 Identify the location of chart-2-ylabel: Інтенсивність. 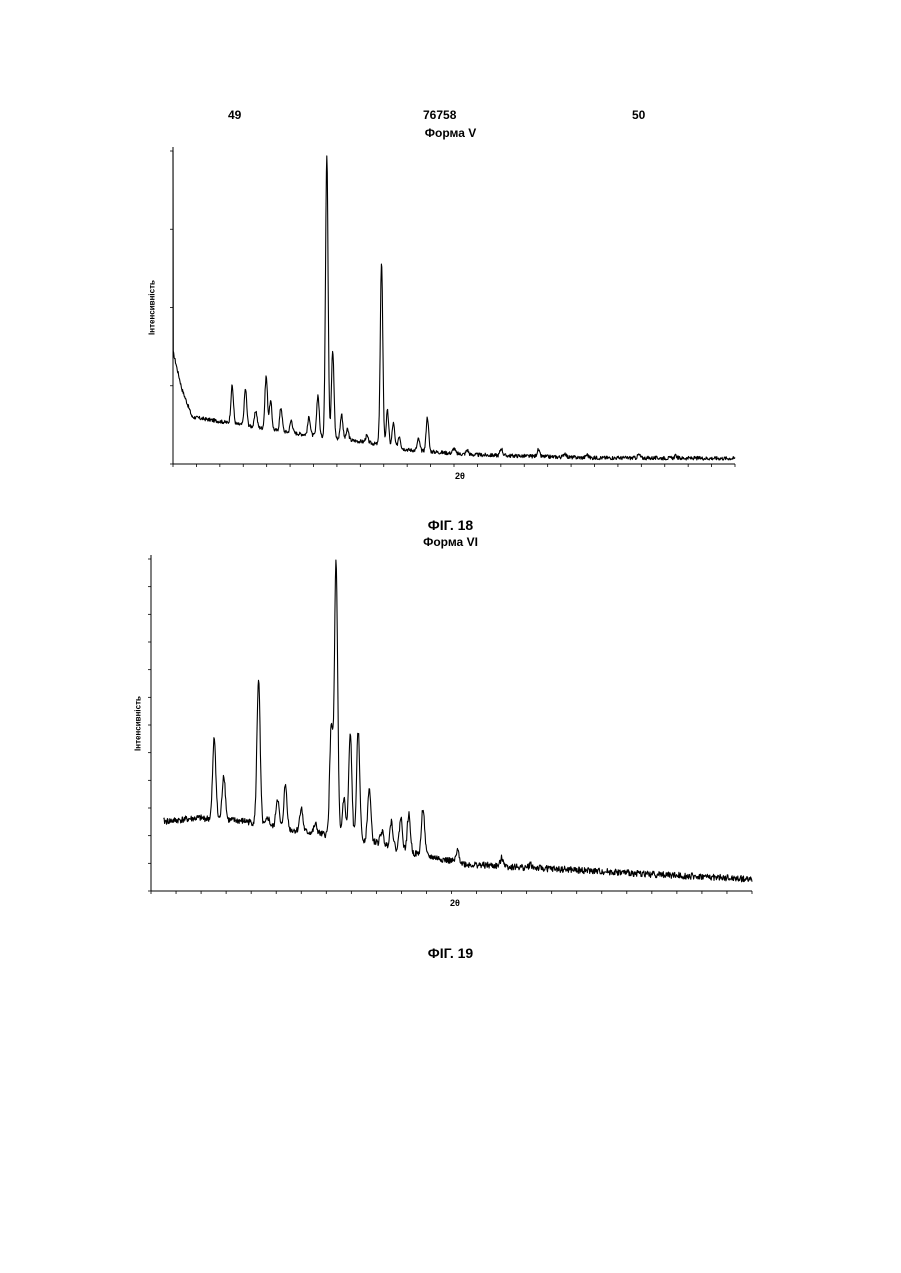
(138, 724).